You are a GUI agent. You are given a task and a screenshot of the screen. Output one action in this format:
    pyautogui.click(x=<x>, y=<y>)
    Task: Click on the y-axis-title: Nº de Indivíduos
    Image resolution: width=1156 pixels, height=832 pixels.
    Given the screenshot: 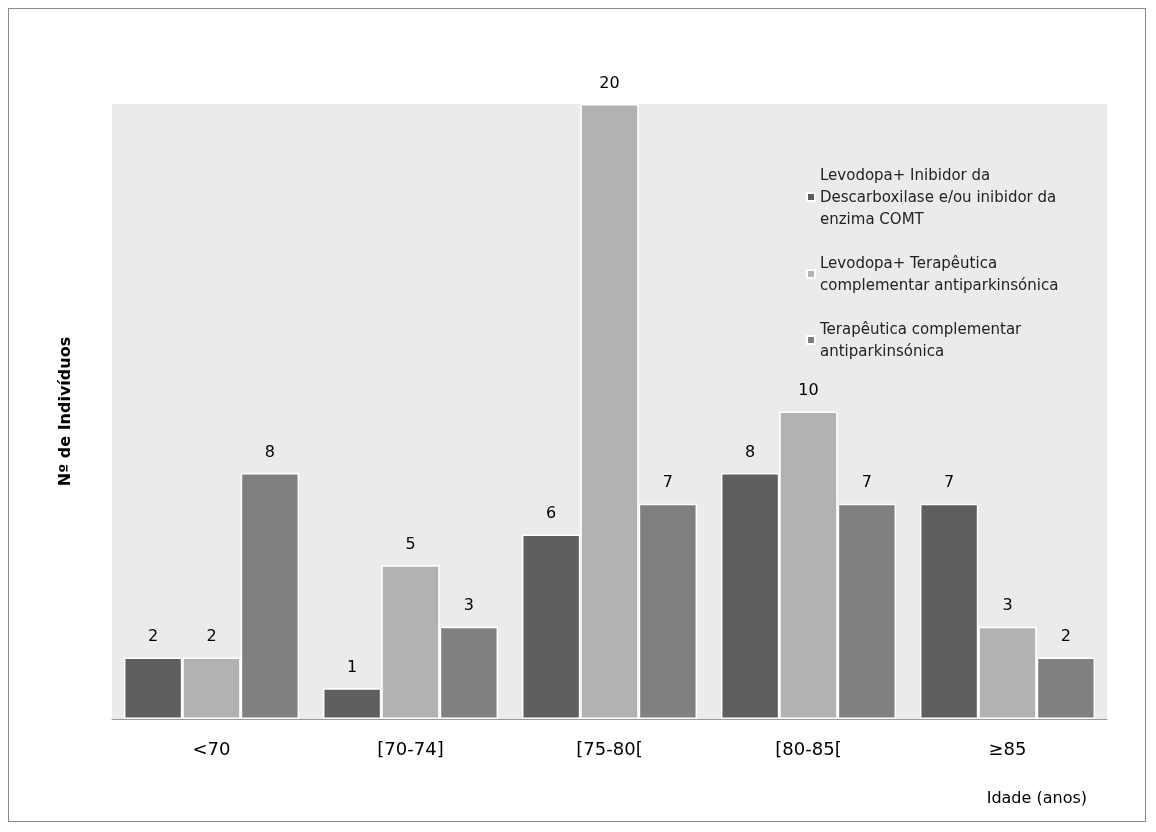 What is the action you would take?
    pyautogui.click(x=64, y=411)
    